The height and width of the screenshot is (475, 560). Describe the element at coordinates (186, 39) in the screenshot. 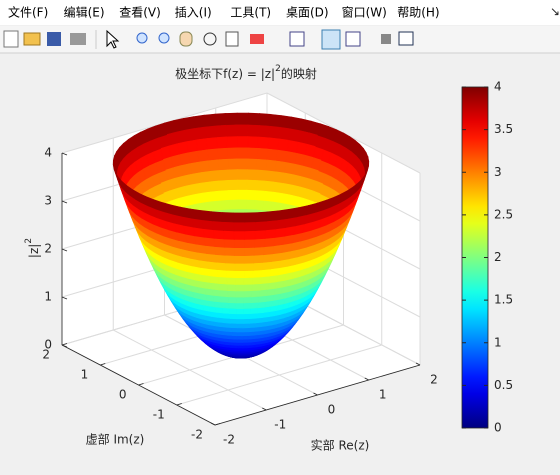

I see `icon-pan` at that location.